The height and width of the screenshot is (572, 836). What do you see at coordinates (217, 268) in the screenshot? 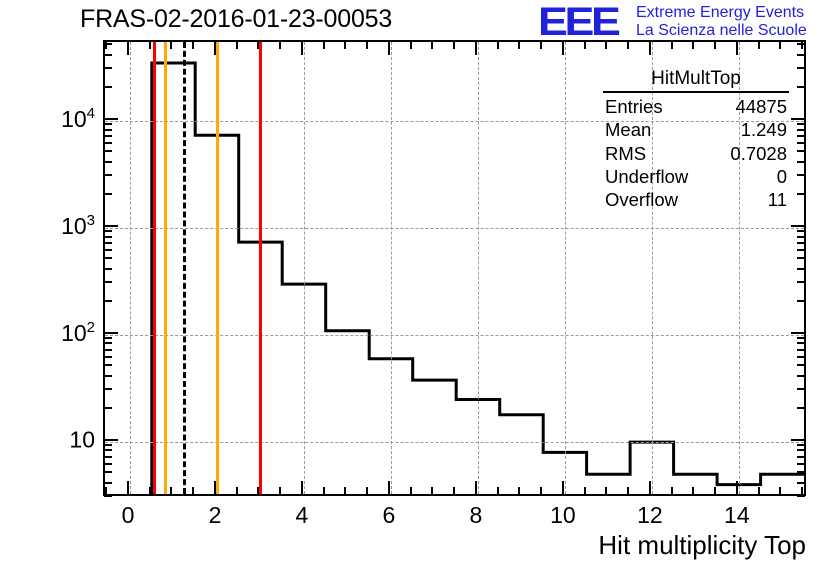
I see `marker-line-orange-high` at bounding box center [217, 268].